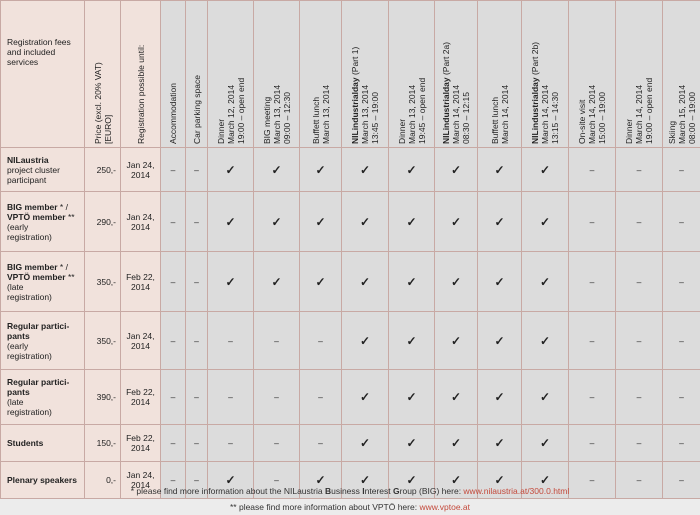  What do you see at coordinates (266, 120) in the screenshot?
I see `header-service-line: BIG meeting` at bounding box center [266, 120].